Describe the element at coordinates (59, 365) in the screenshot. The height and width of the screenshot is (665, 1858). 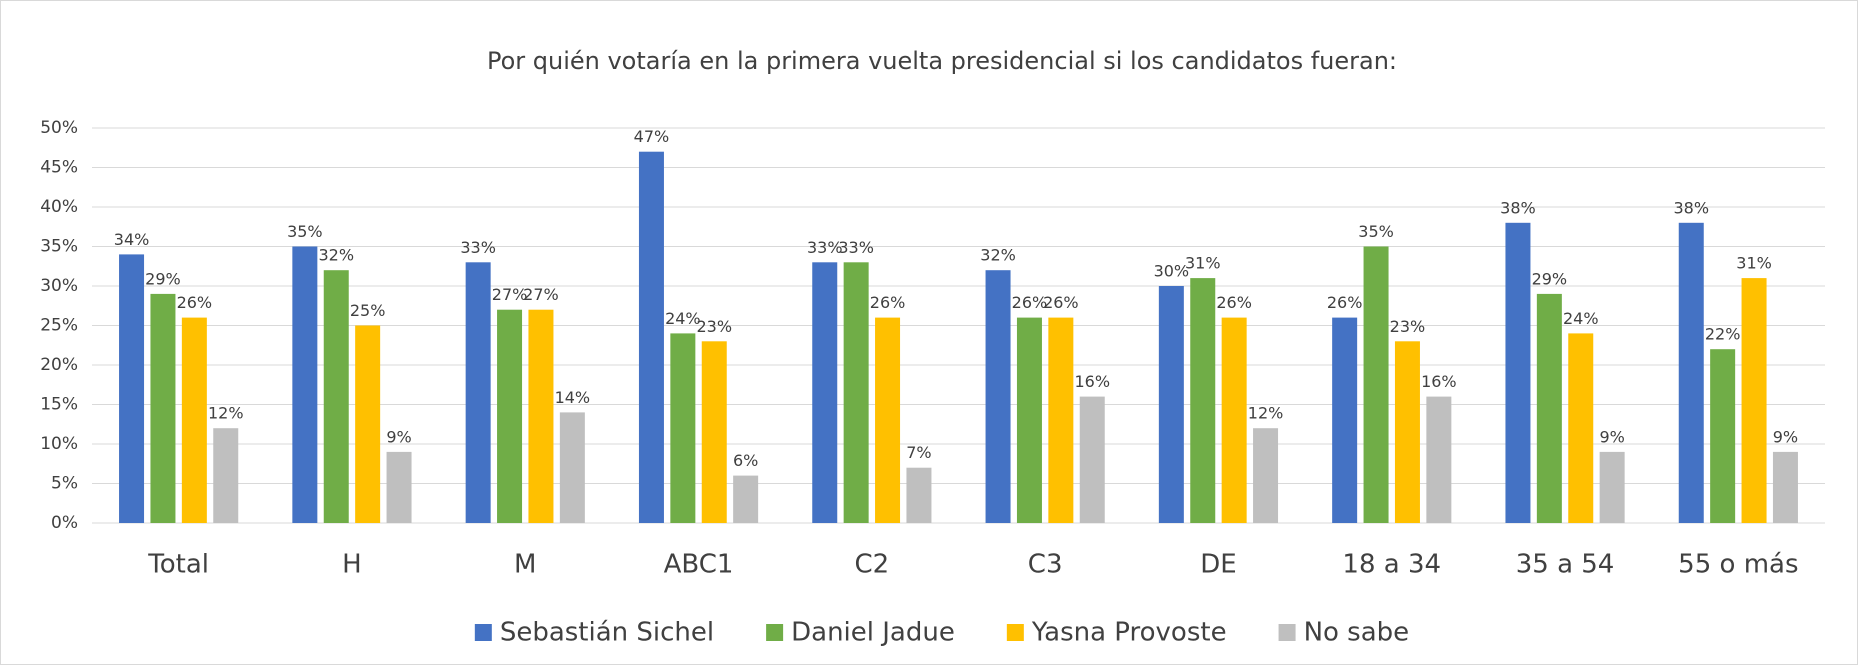
I see `y-tick-label: 20%` at that location.